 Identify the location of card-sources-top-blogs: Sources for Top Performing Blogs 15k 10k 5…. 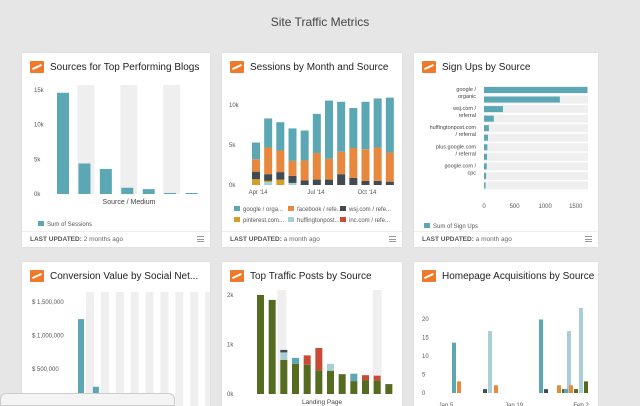
(116, 150).